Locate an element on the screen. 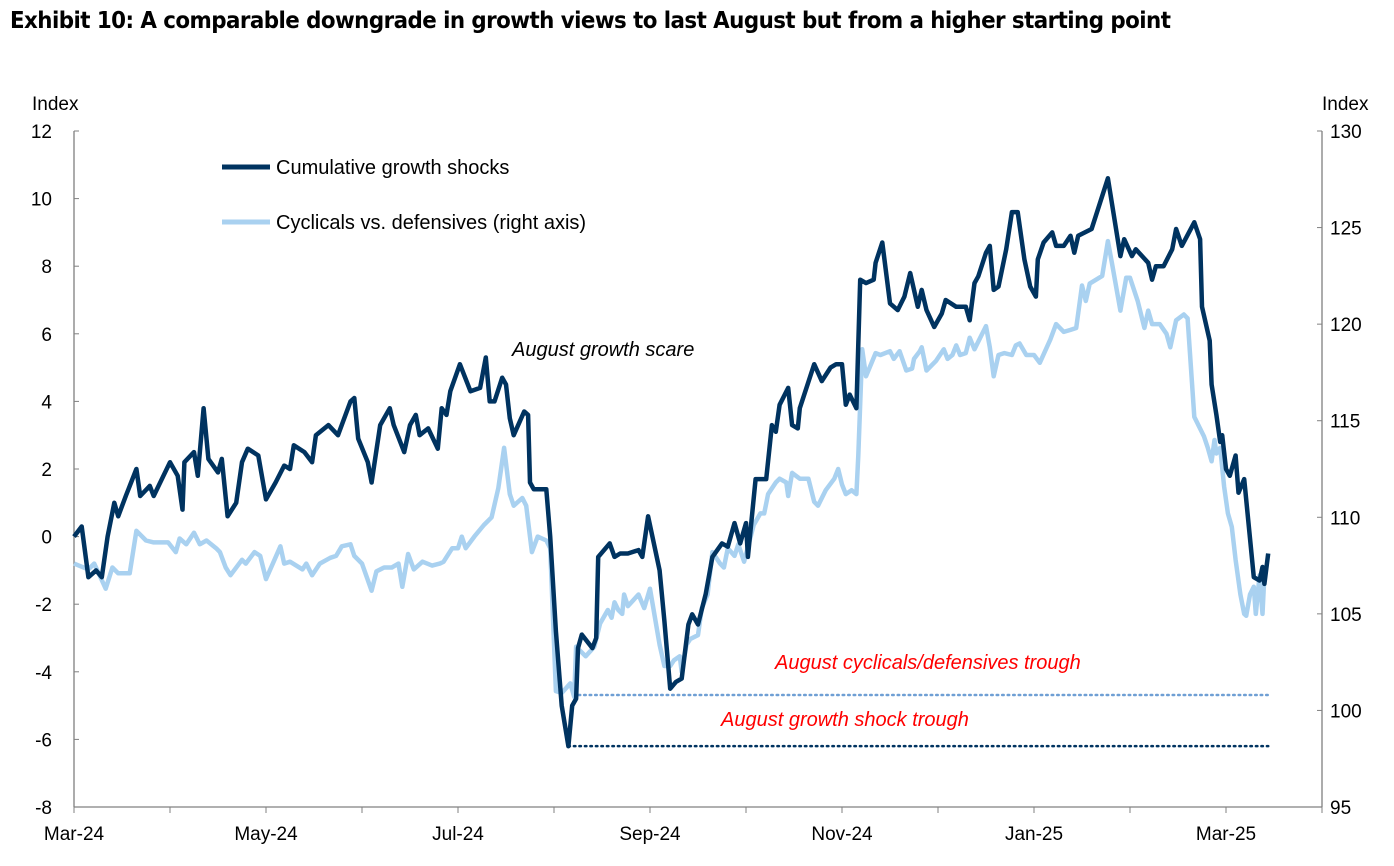 The image size is (1394, 866). left-tick-label: 0 is located at coordinates (46, 538).